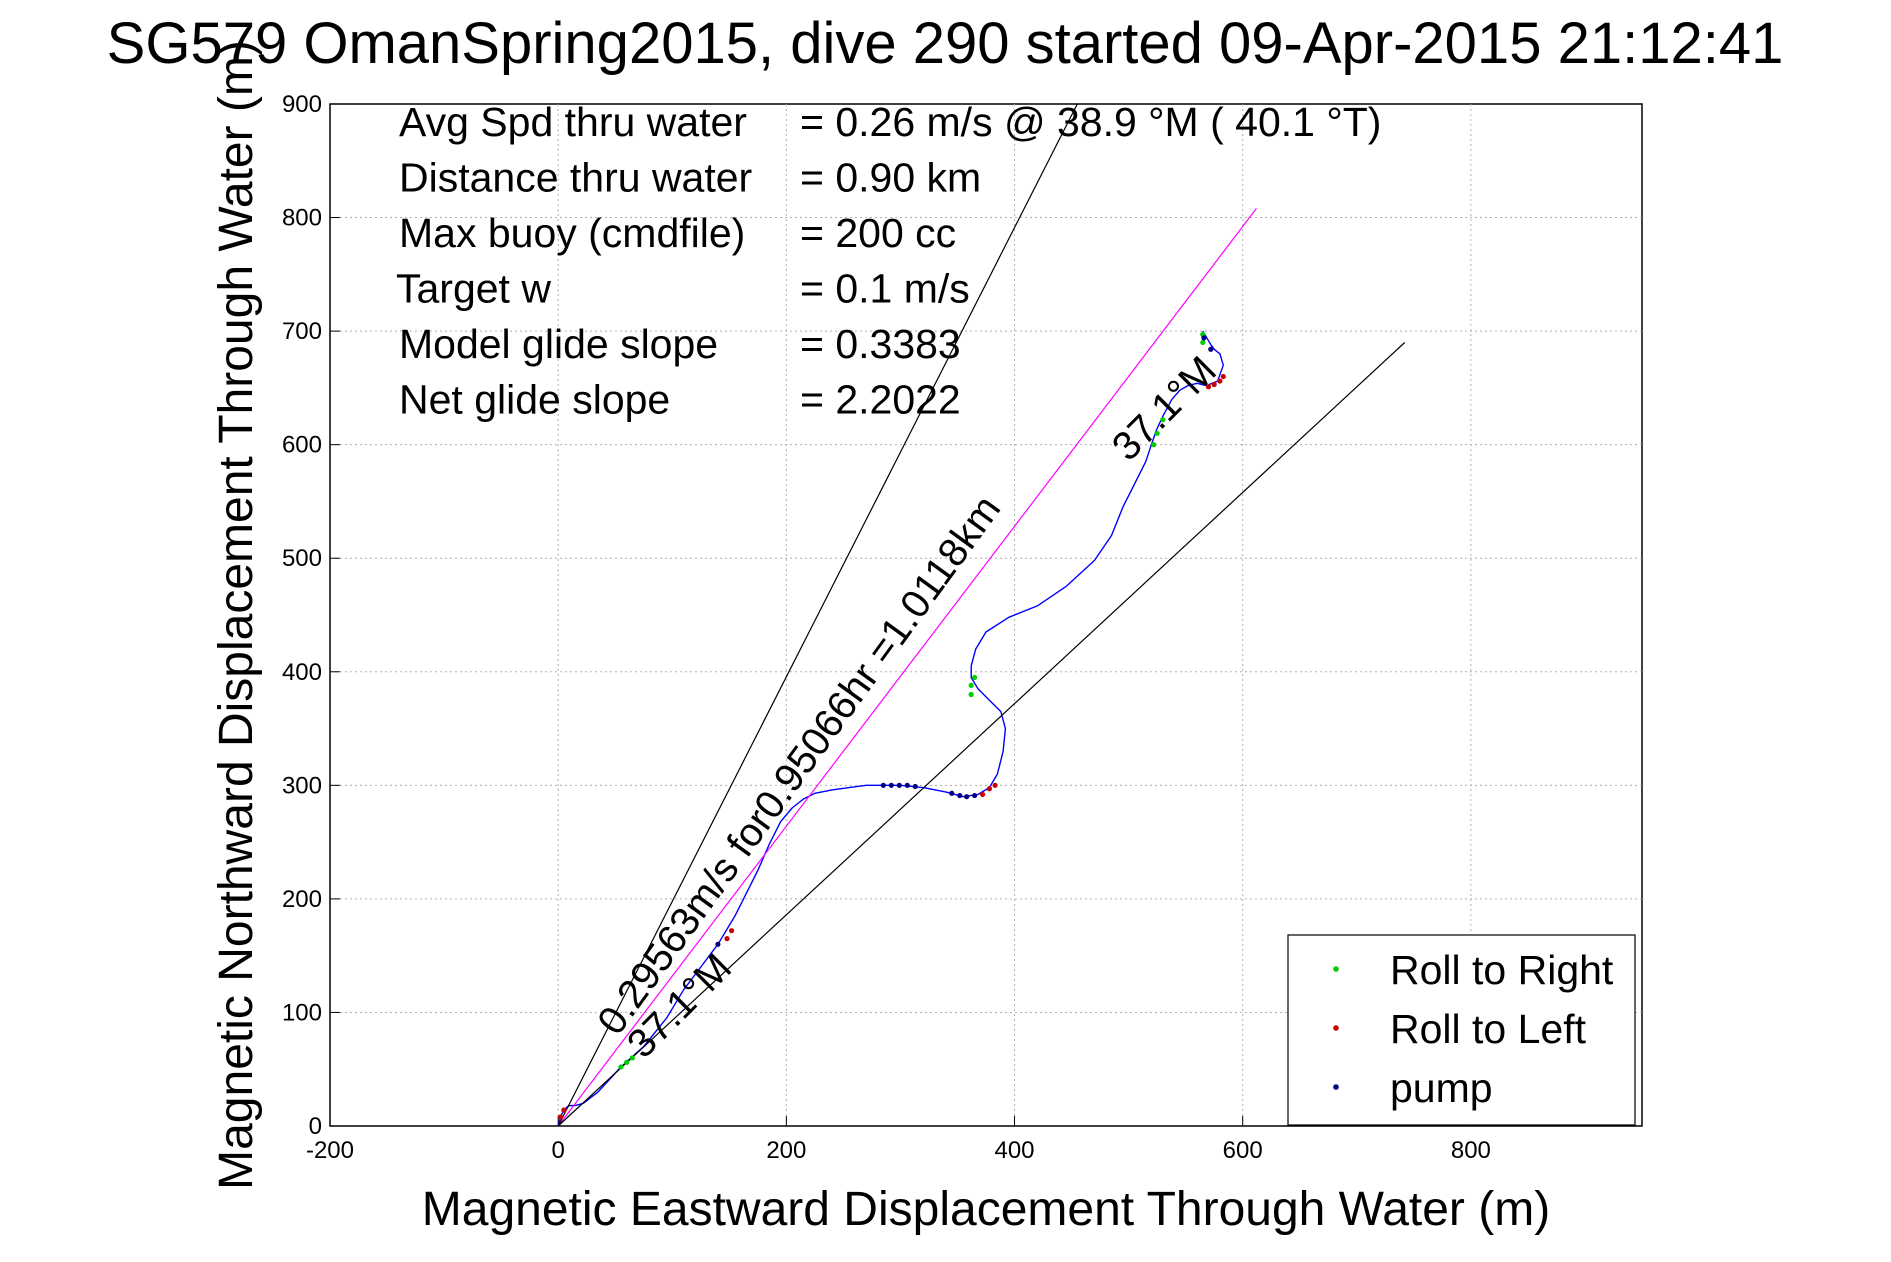  Describe the element at coordinates (786, 1150) in the screenshot. I see `x-tick-label: 200` at that location.